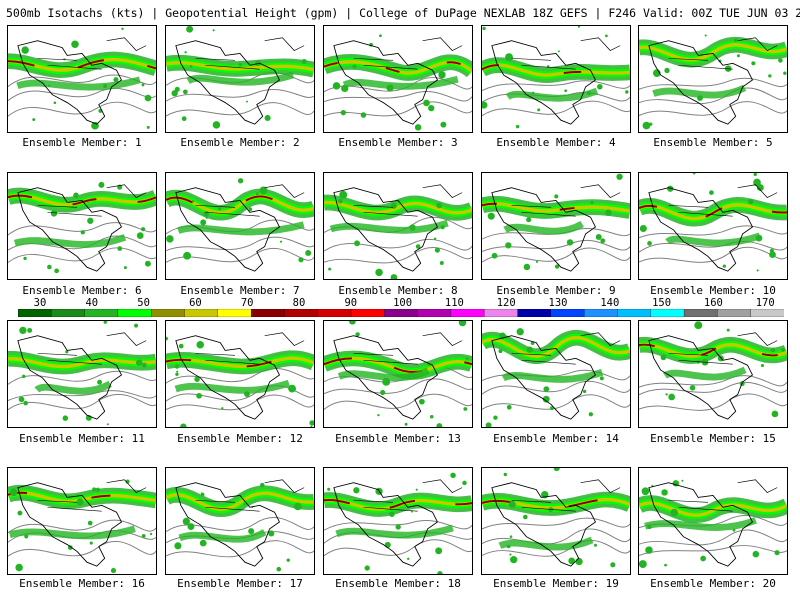 Image resolution: width=800 pixels, height=600 pixels. What do you see at coordinates (713, 142) in the screenshot?
I see `ensemble-member-label: Ensemble Member: 5` at bounding box center [713, 142].